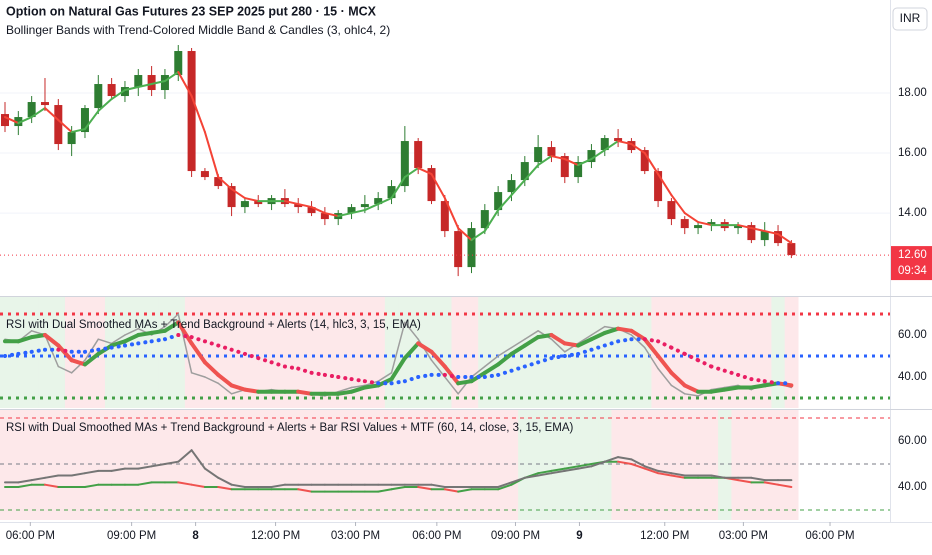 The image size is (932, 555). Describe the element at coordinates (579, 536) in the screenshot. I see `x-tick-label: 9` at that location.